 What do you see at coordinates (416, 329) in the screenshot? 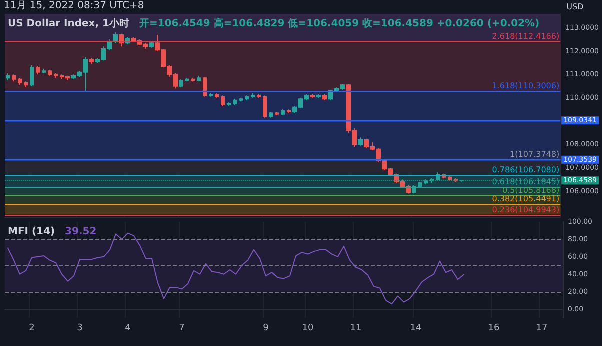
I see `x-tick-label: 14` at bounding box center [416, 329].